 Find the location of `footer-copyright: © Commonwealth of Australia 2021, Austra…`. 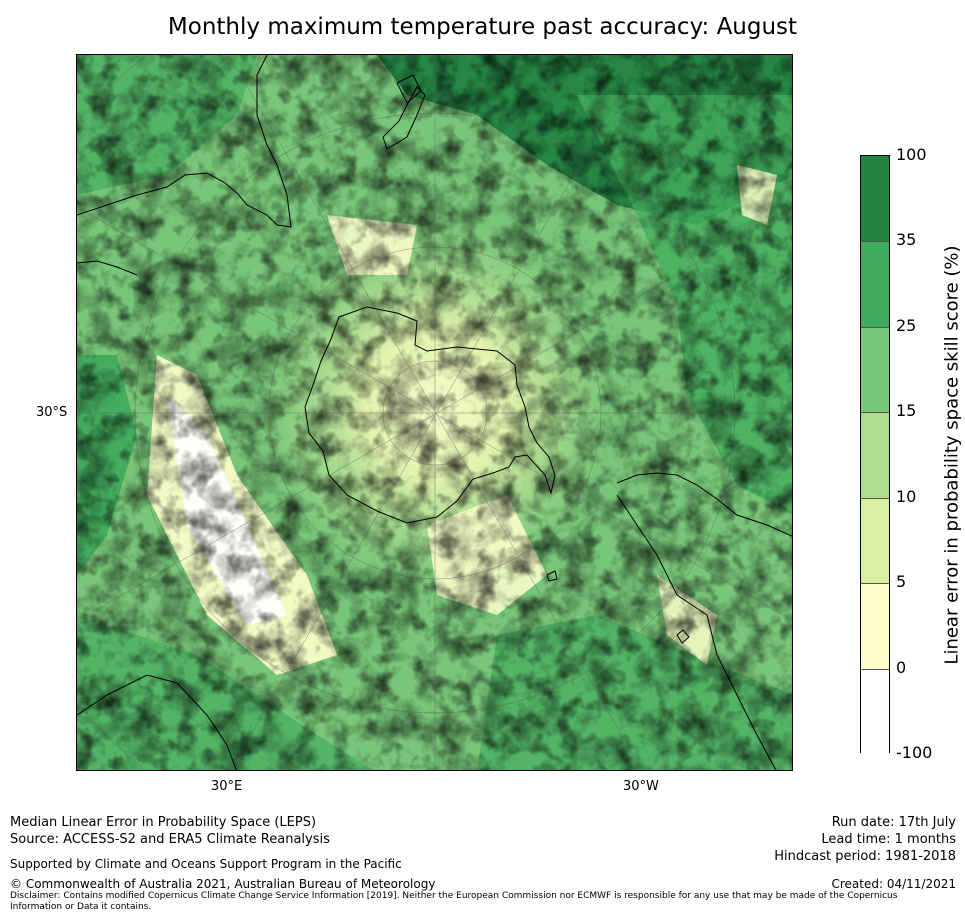

footer-copyright: © Commonwealth of Australia 2021, Austra… is located at coordinates (223, 884).